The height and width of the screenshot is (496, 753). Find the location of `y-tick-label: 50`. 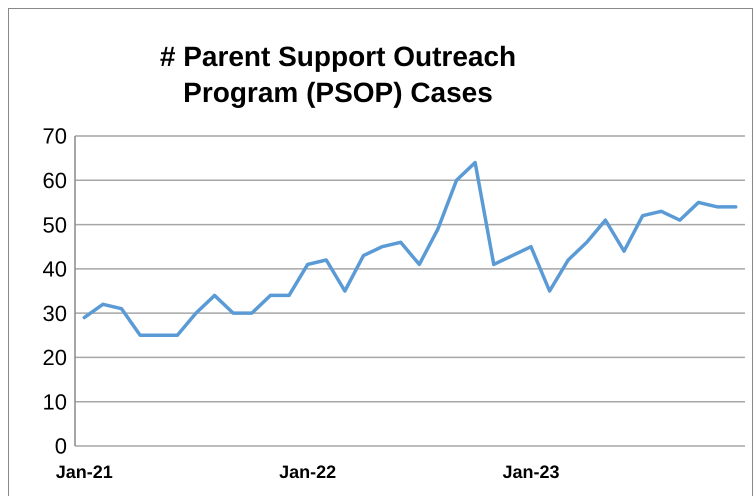

y-tick-label: 50 is located at coordinates (54, 225).